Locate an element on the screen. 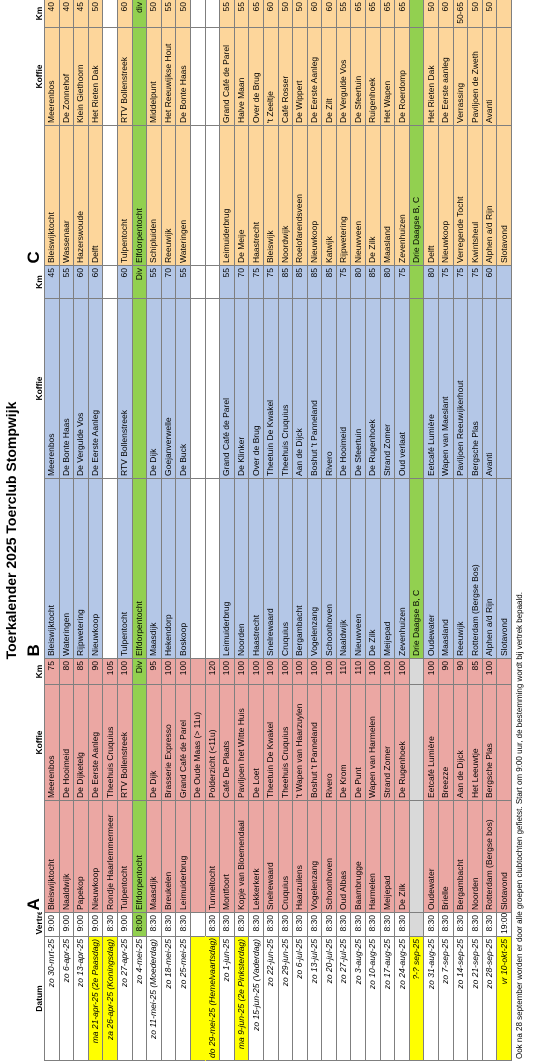  table-cell: Café Rosser is located at coordinates (285, 76).